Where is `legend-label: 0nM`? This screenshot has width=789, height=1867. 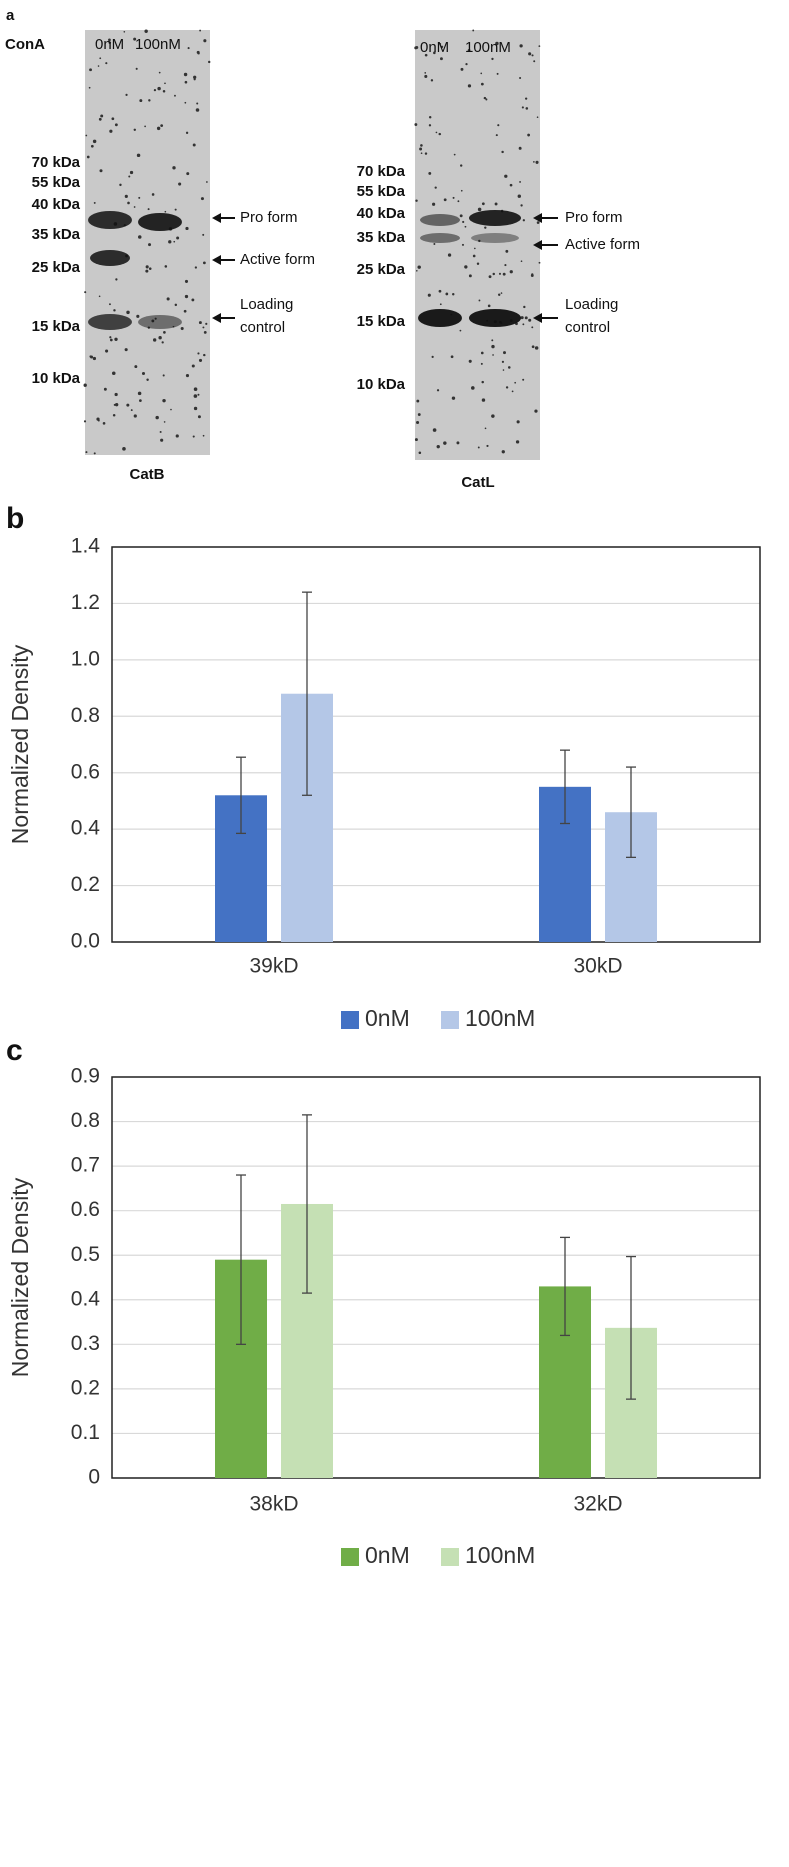
legend-label: 0nM is located at coordinates (387, 1018).